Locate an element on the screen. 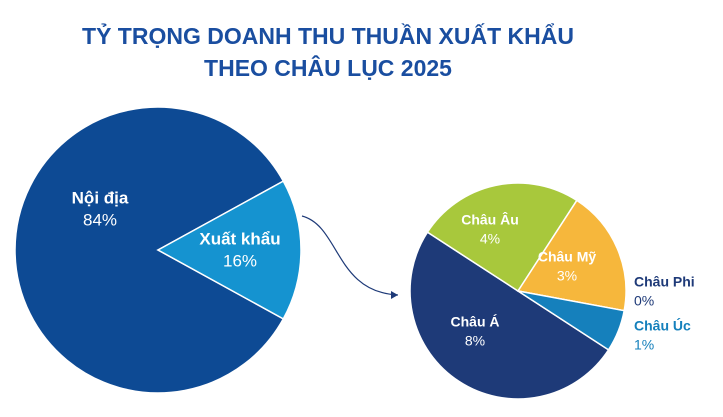 The image size is (723, 417). slice-label: Châu Phi is located at coordinates (664, 282).